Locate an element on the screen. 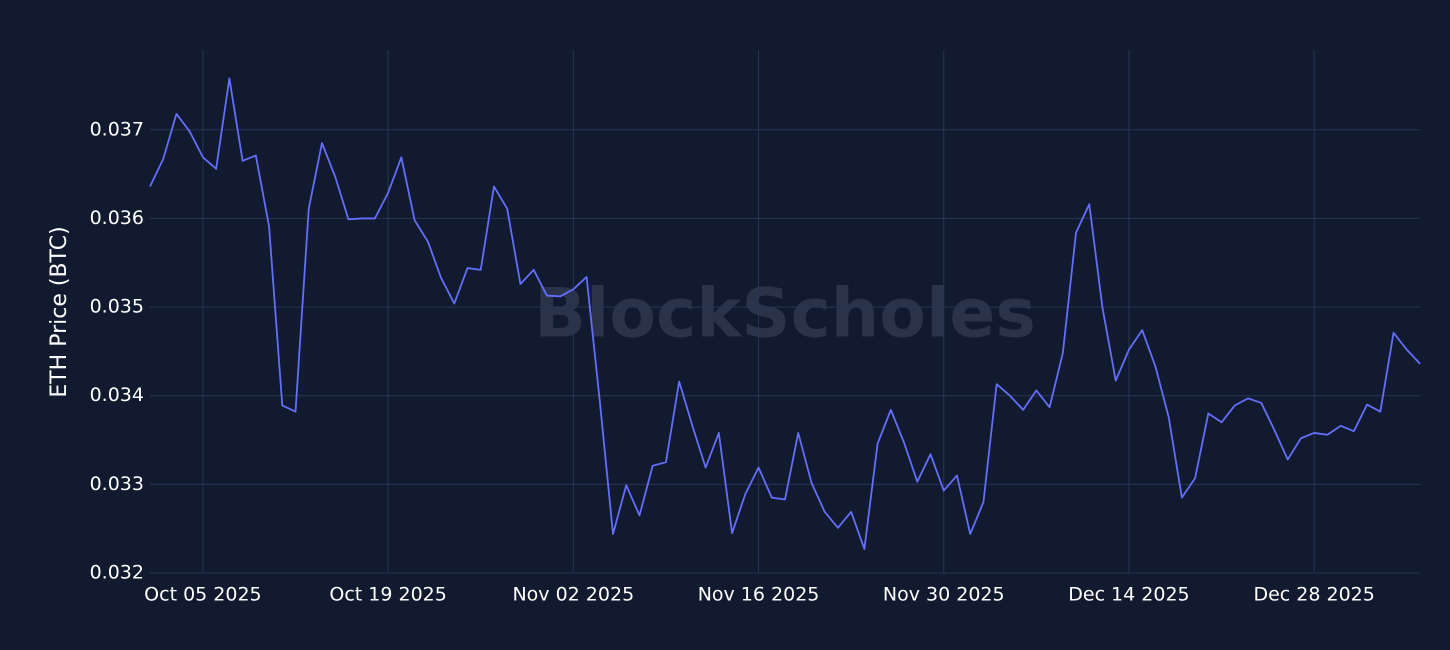  x-tick-label: Oct 19 2025 is located at coordinates (387, 595).